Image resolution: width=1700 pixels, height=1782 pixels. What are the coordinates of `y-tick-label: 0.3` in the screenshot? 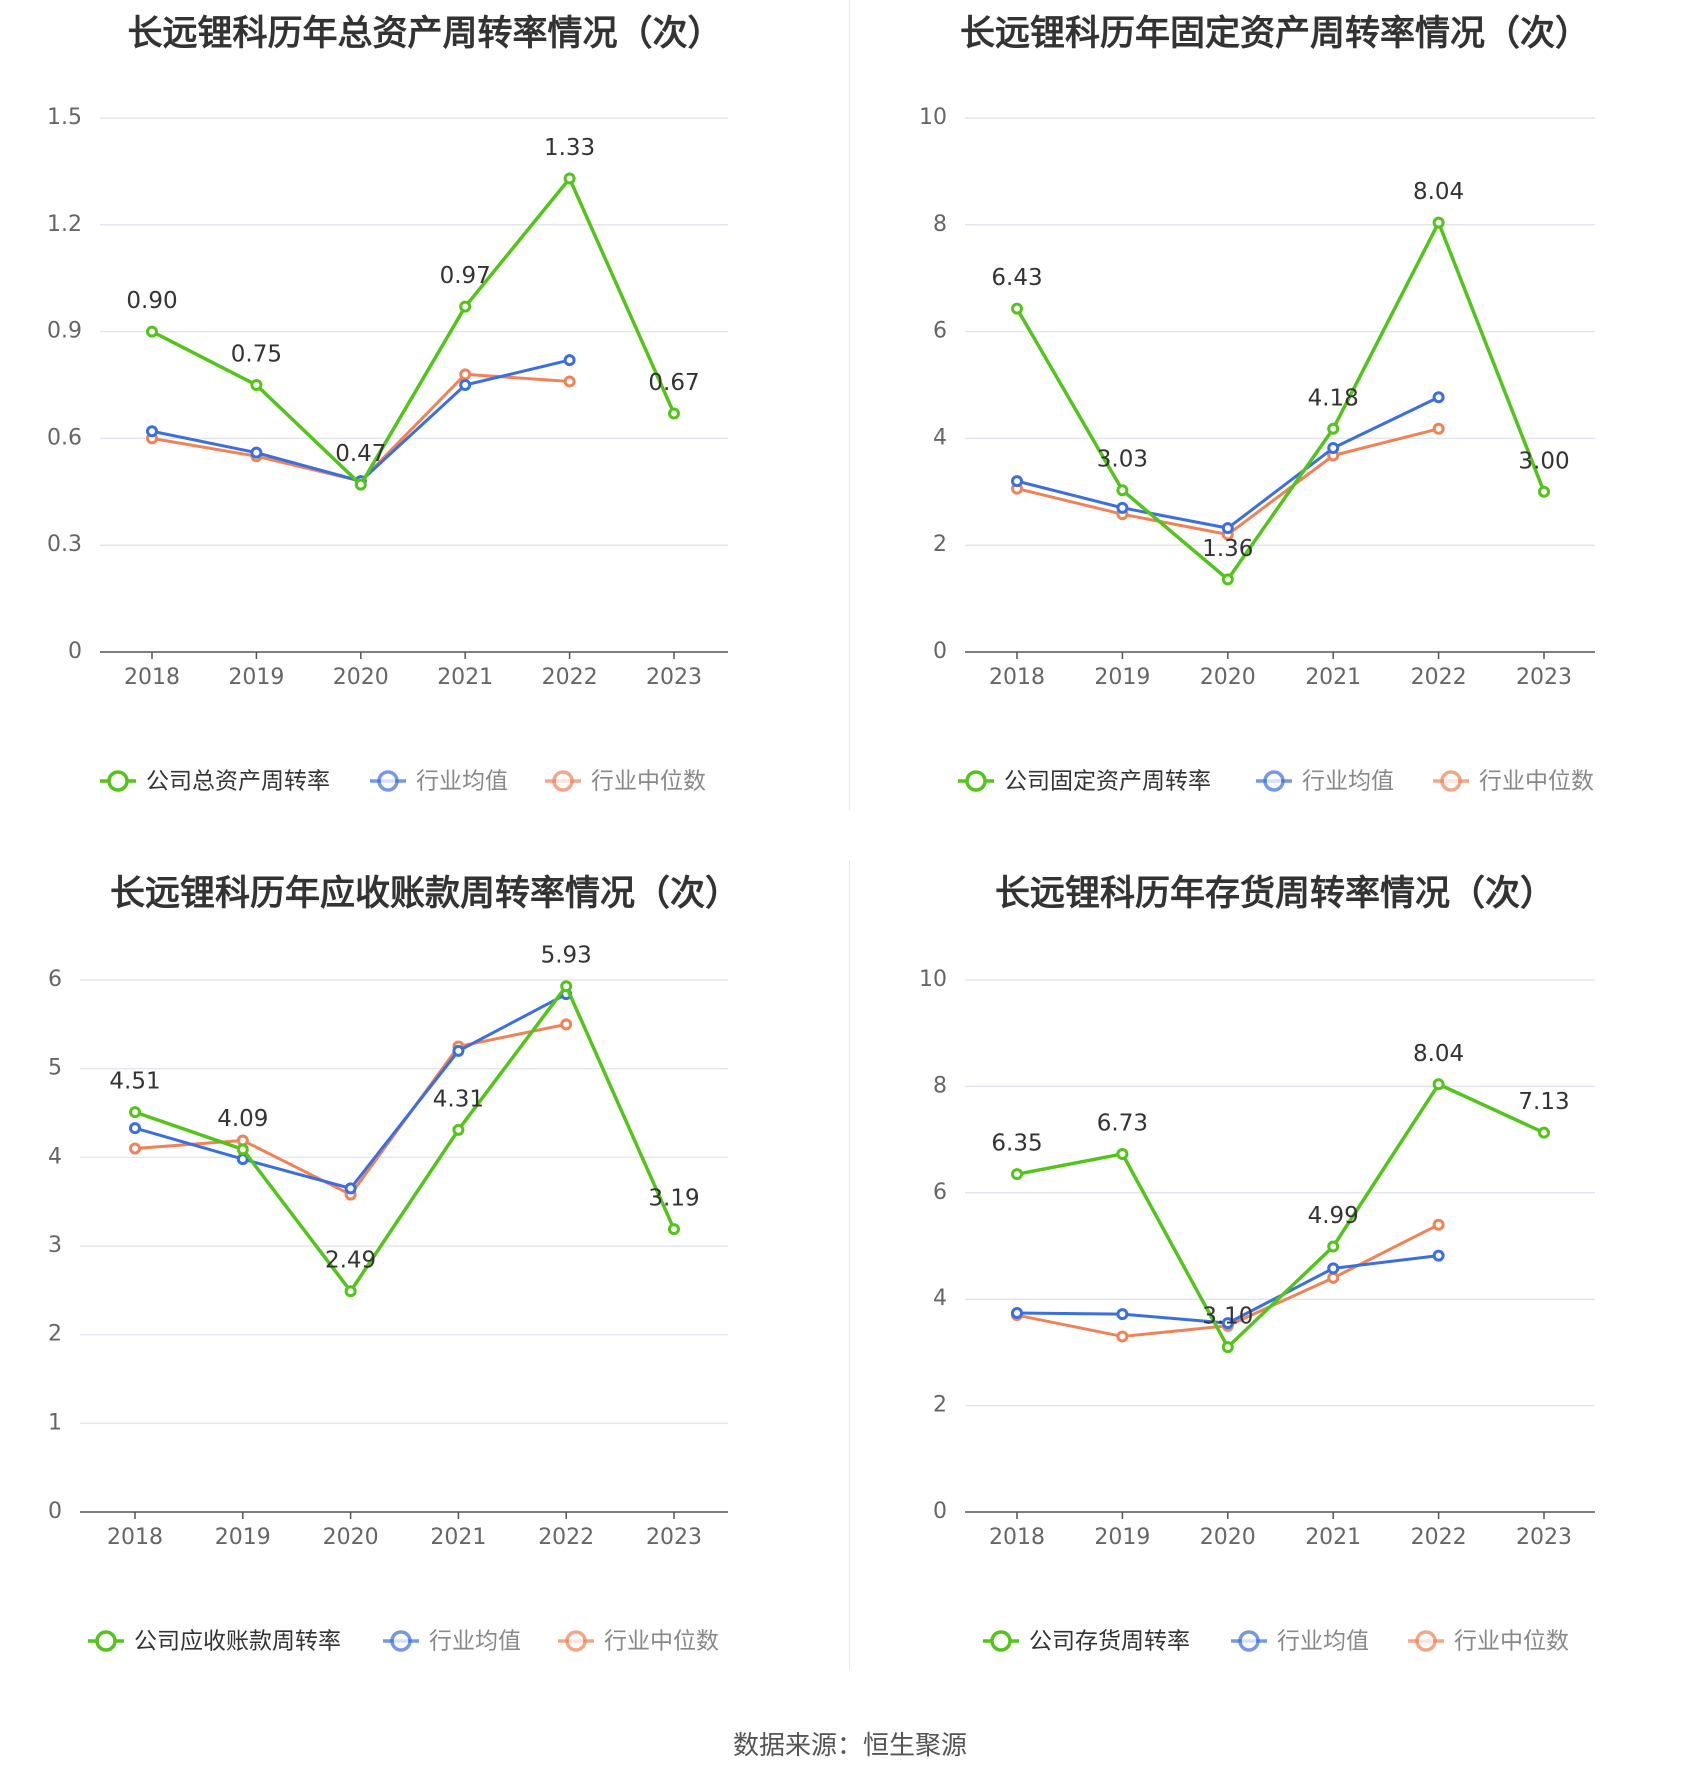 It's located at (64, 544).